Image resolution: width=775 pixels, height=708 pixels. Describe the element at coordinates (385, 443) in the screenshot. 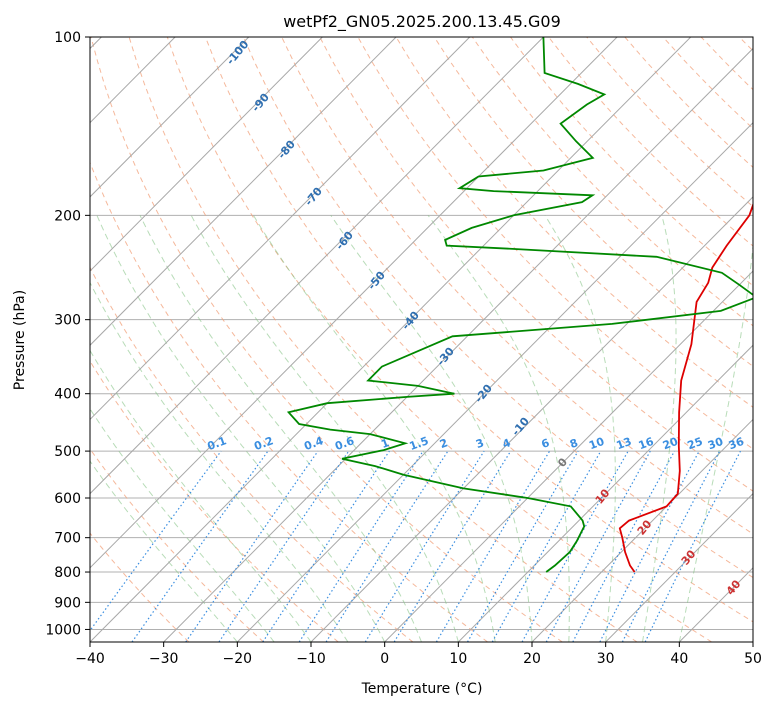

I see `mixing-ratio-label: 1` at that location.